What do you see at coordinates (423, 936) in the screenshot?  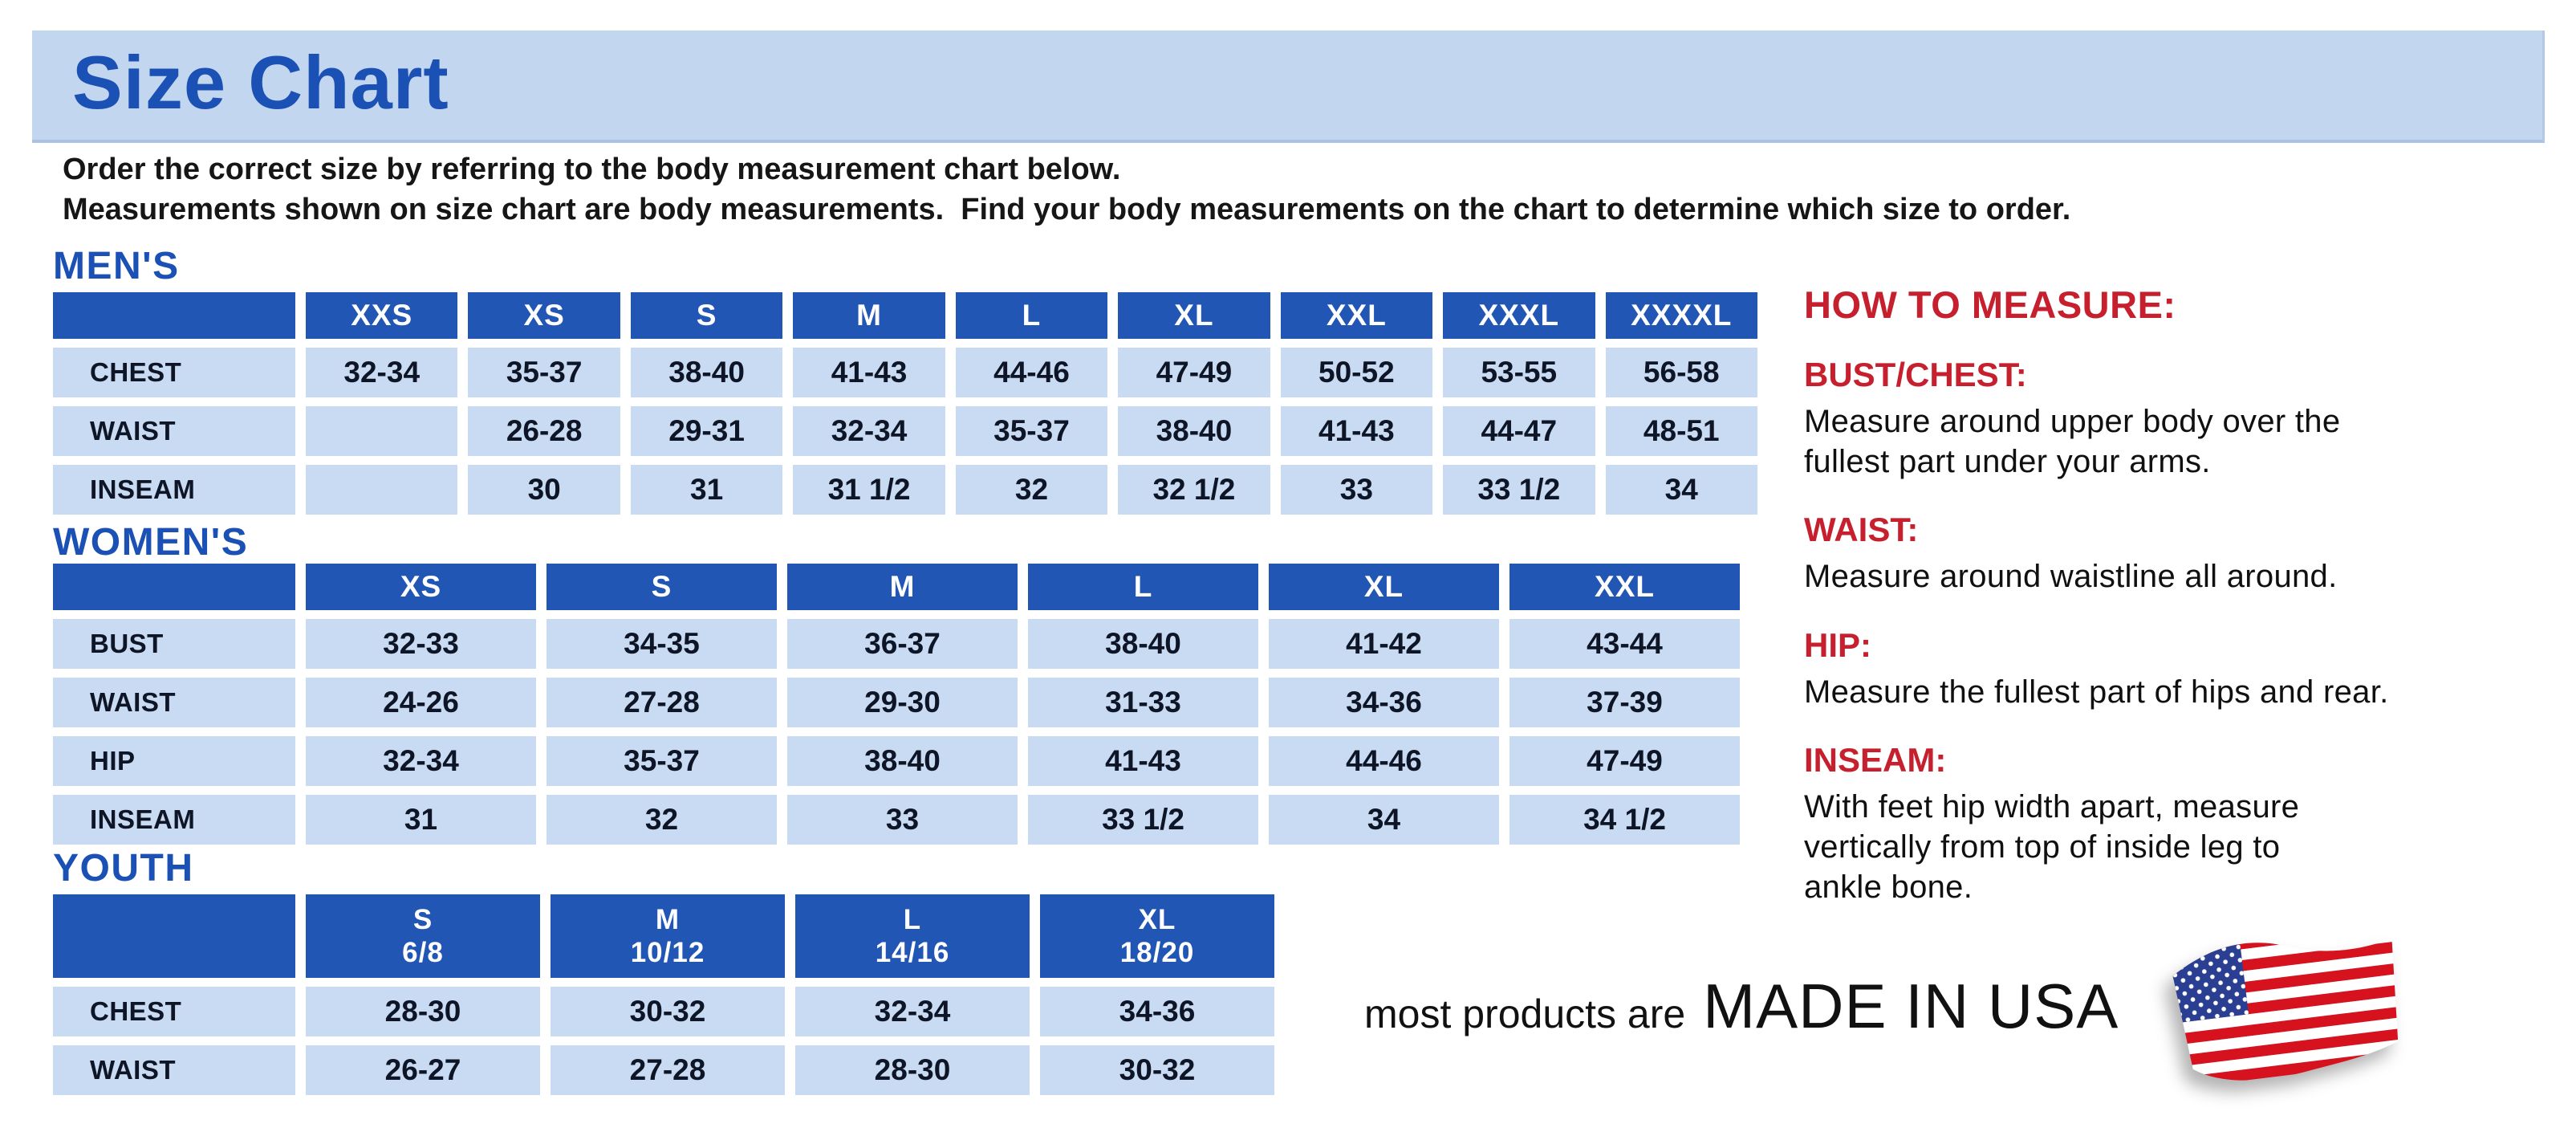 I see `column-header-s: S 6/8` at bounding box center [423, 936].